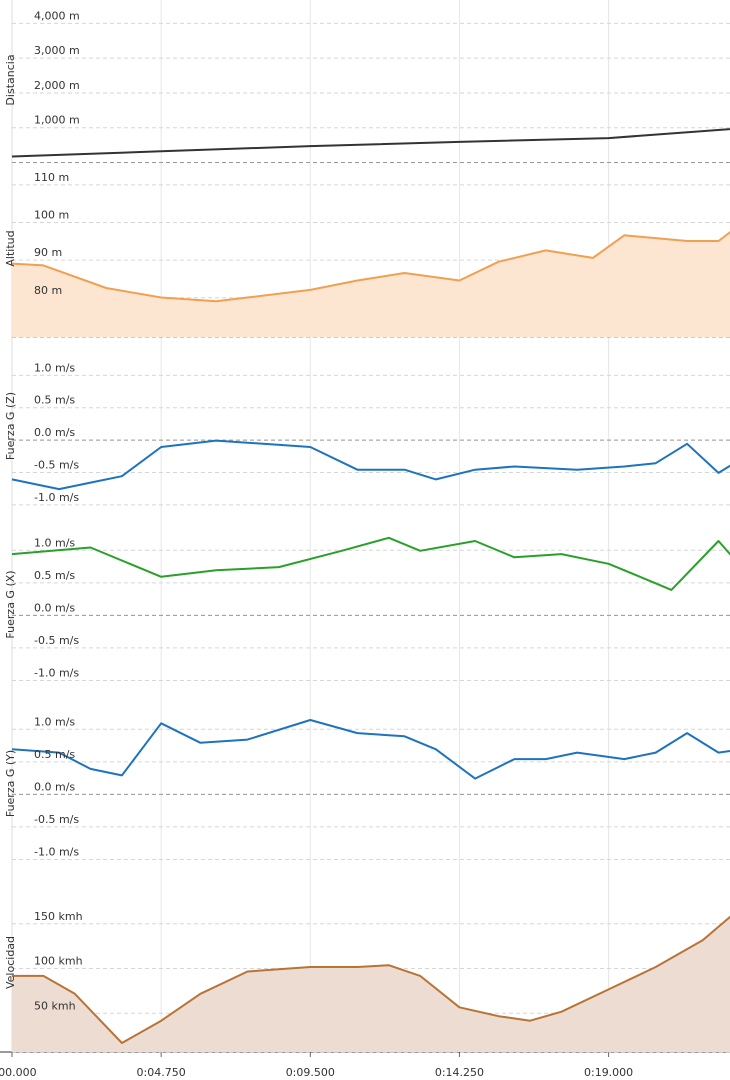 The height and width of the screenshot is (1080, 730). What do you see at coordinates (310, 1072) in the screenshot?
I see `x-tick-label: 0:09.500` at bounding box center [310, 1072].